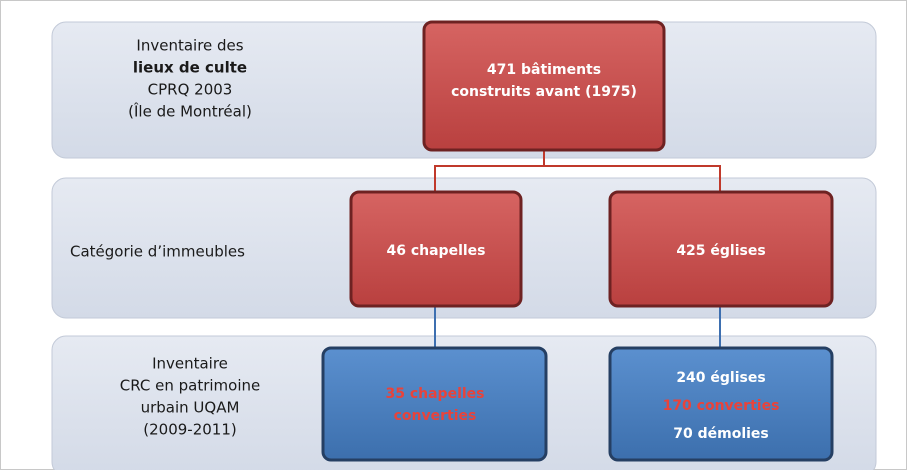 Image resolution: width=907 pixels, height=470 pixels. Describe the element at coordinates (190, 386) in the screenshot. I see `row-label: CRC en patrimoine` at that location.